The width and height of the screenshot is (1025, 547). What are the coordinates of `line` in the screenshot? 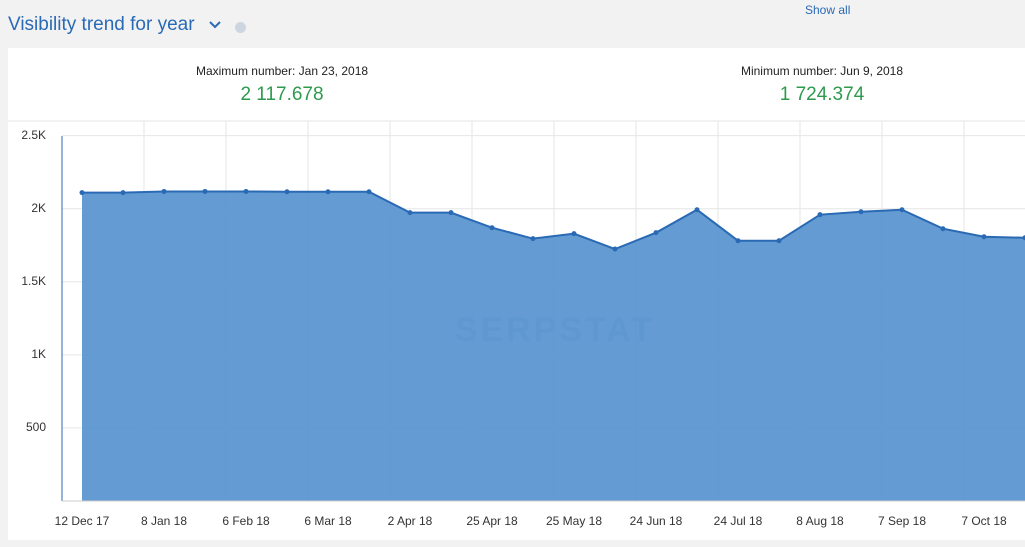 It's located at (553, 220).